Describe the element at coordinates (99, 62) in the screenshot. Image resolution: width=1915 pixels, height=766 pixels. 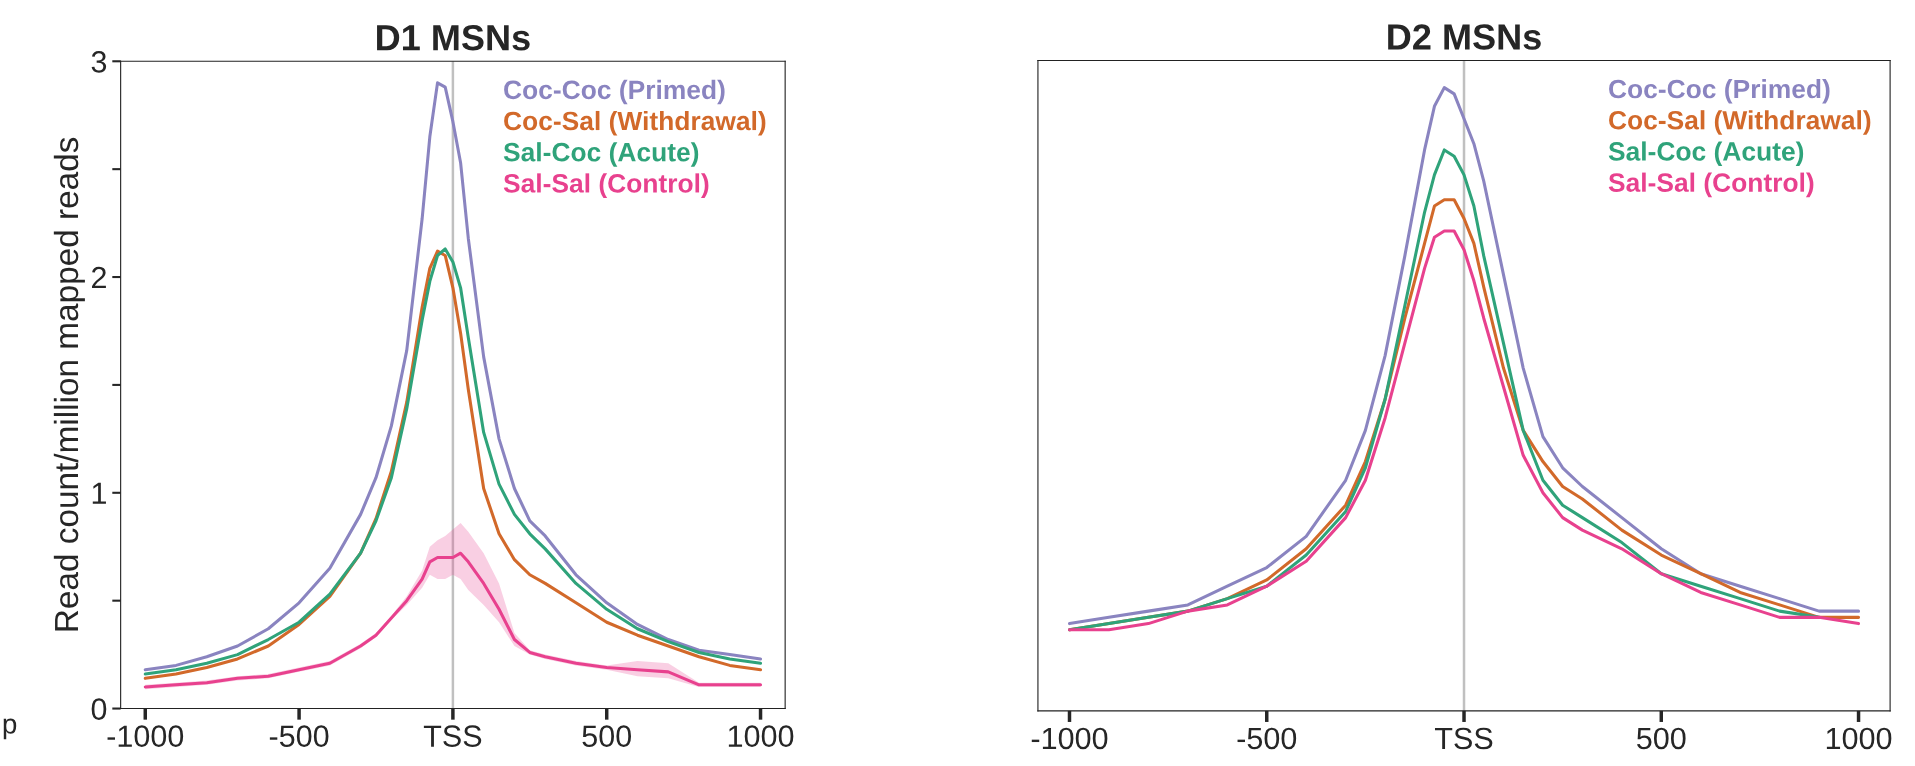
I see `y-tick-label: 3` at that location.